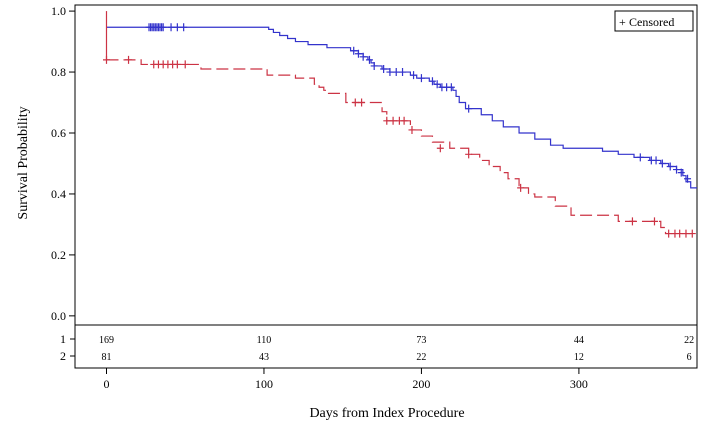  What do you see at coordinates (58, 72) in the screenshot?
I see `y-tick-label: 0.8` at bounding box center [58, 72].